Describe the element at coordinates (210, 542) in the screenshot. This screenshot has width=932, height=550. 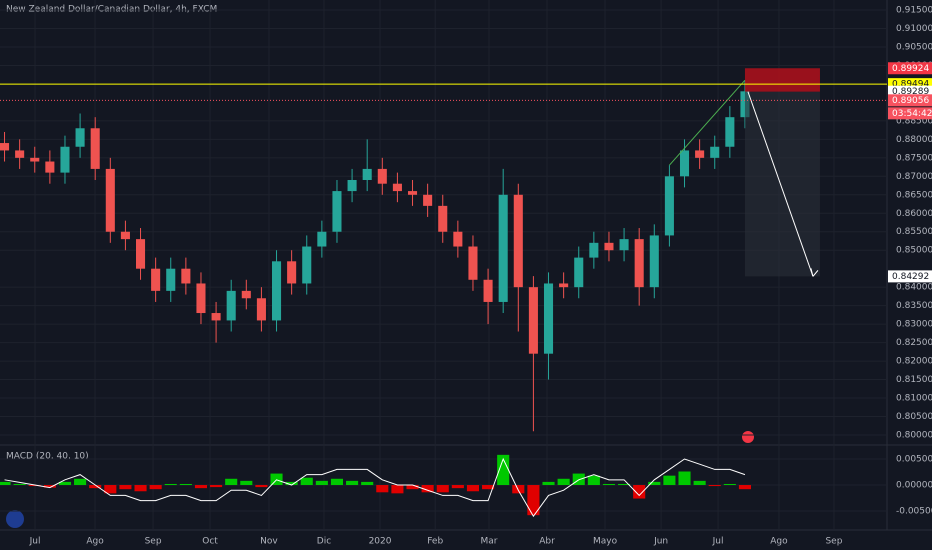
I see `x-tick-label: Oct` at that location.